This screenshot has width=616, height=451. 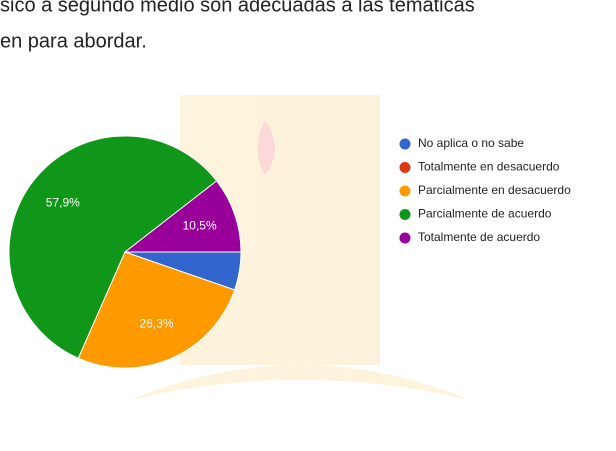 I want to click on slice-label: 10,5%, so click(x=200, y=226).